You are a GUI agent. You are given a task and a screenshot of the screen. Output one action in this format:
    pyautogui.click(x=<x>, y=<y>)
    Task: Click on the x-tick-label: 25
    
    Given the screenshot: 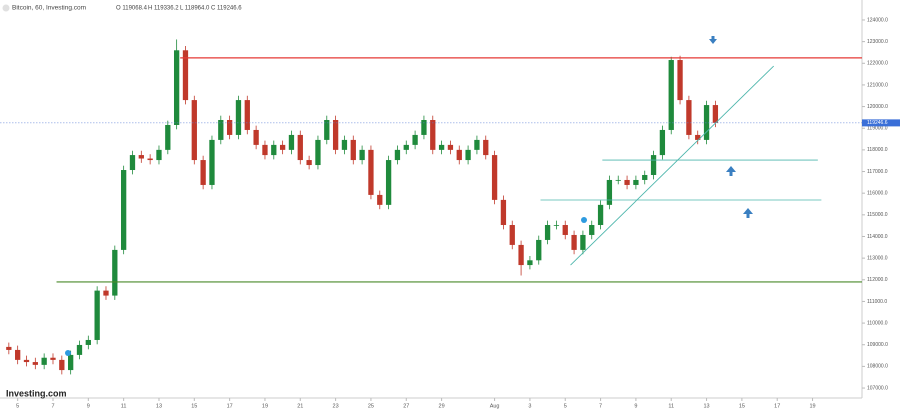 What is the action you would take?
    pyautogui.click(x=371, y=406)
    